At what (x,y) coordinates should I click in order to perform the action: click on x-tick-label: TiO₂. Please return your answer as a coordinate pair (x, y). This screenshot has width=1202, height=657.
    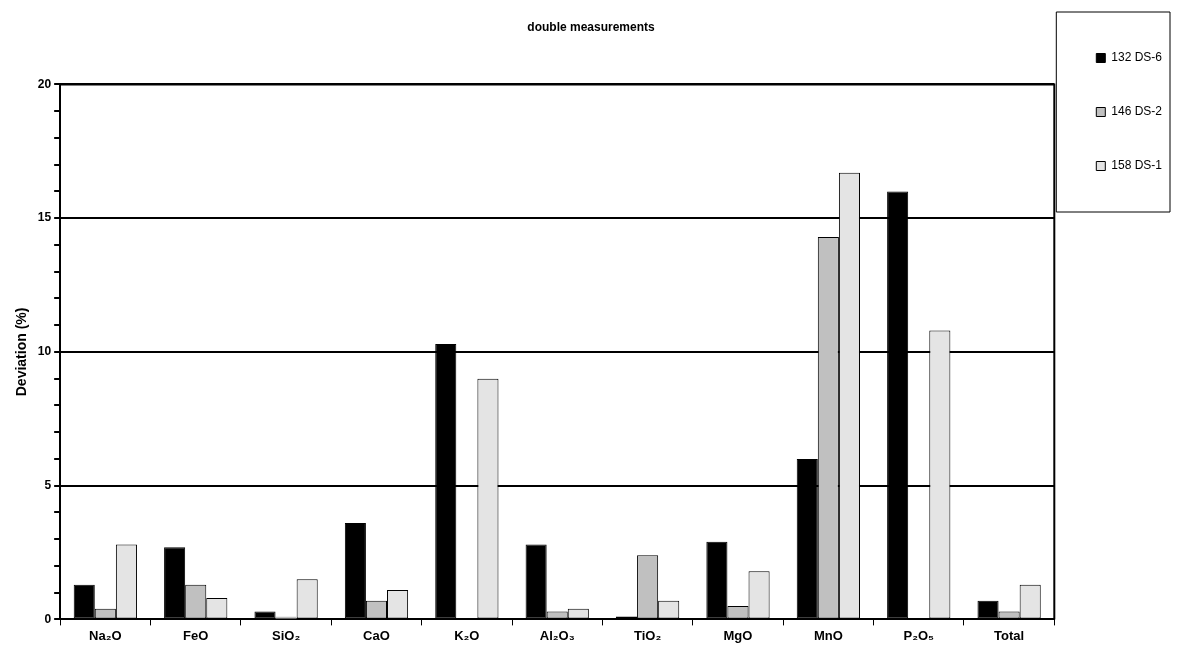
    Looking at the image, I should click on (647, 635).